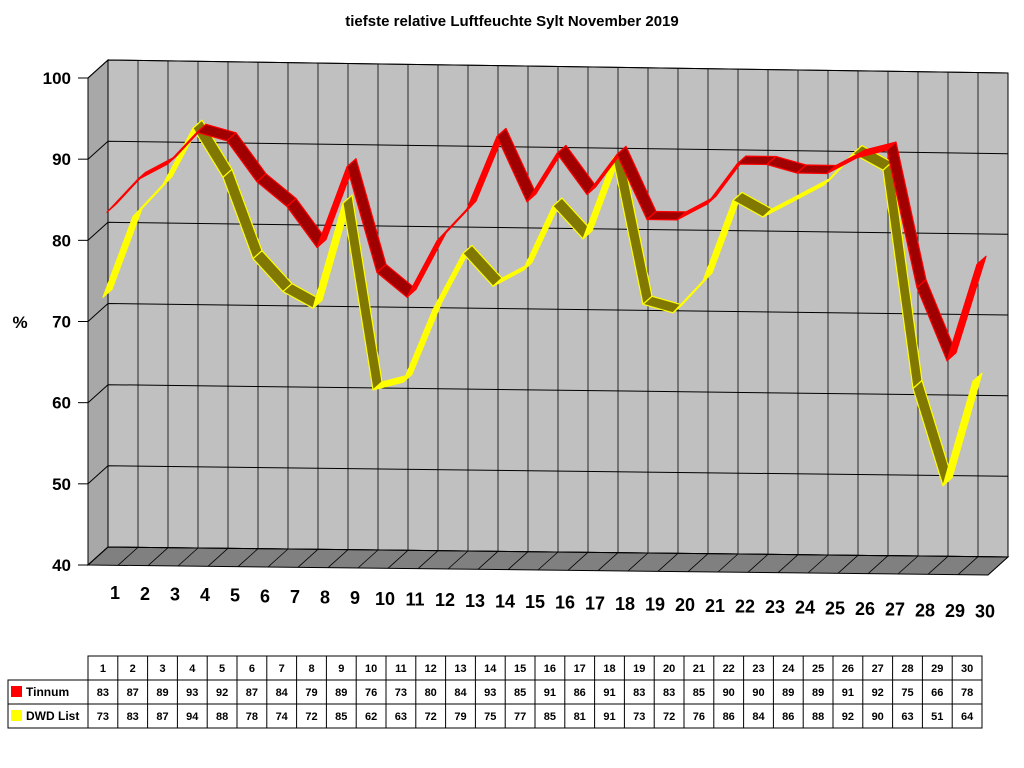 The image size is (1024, 768). Describe the element at coordinates (937, 669) in the screenshot. I see `table-header-29: 29` at that location.